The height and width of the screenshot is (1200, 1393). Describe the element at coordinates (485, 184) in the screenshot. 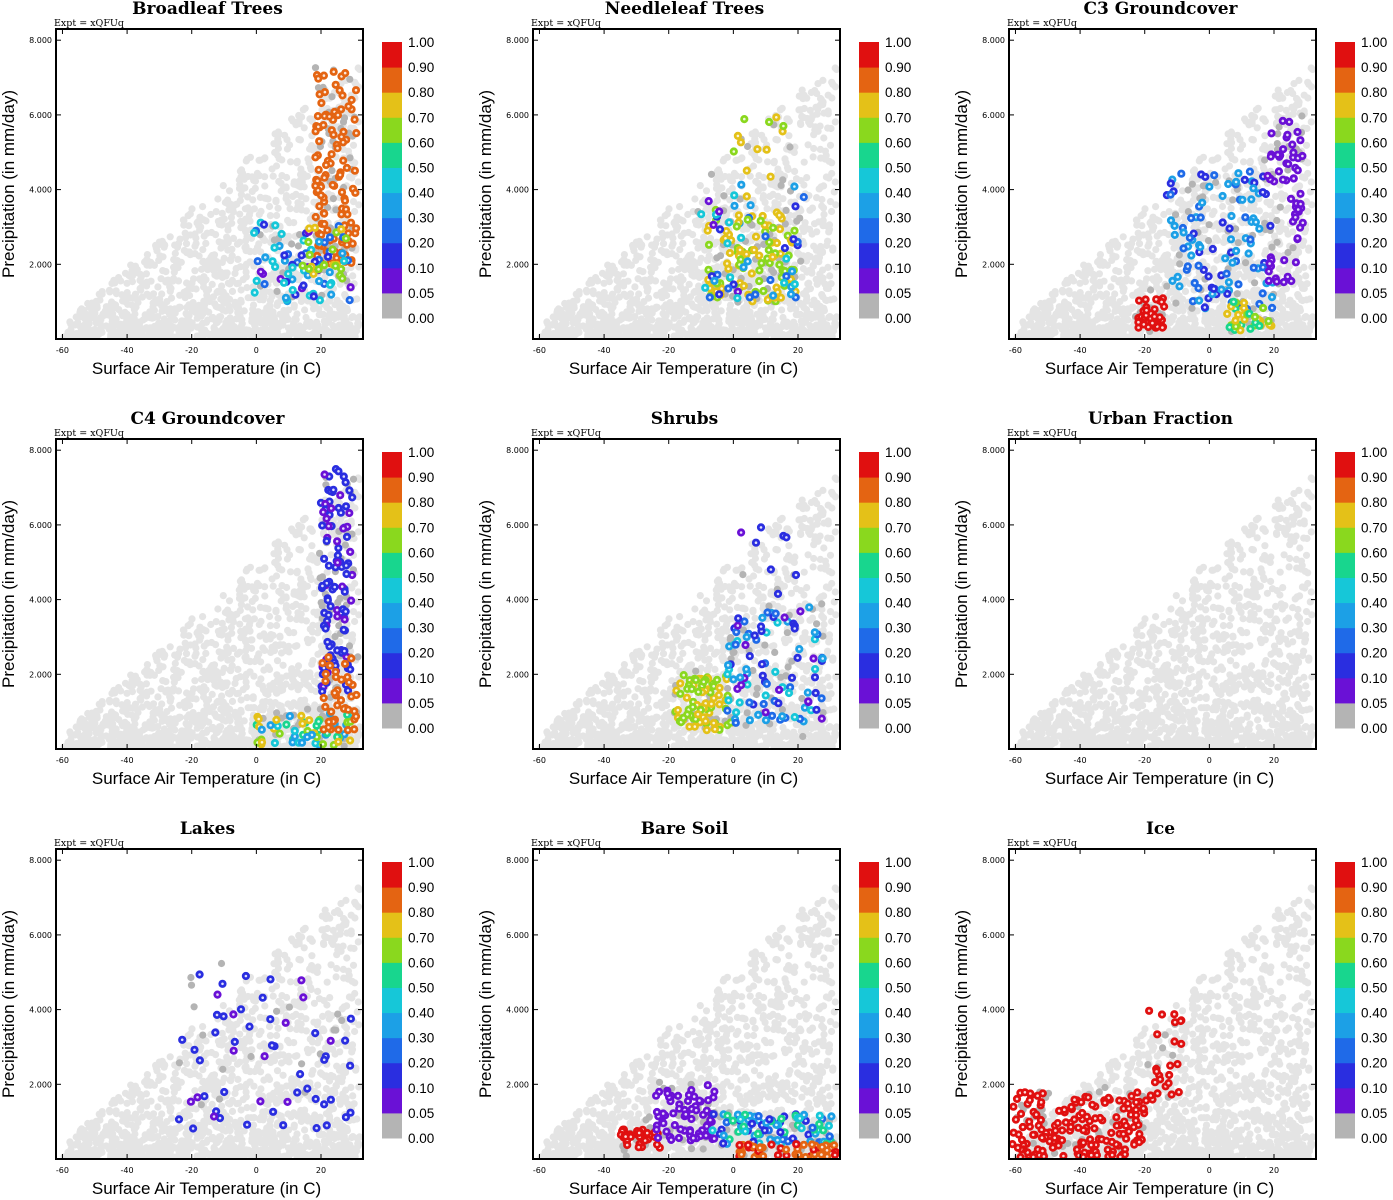

I see `y-axis-label: Precipitation (in mm/day)` at that location.